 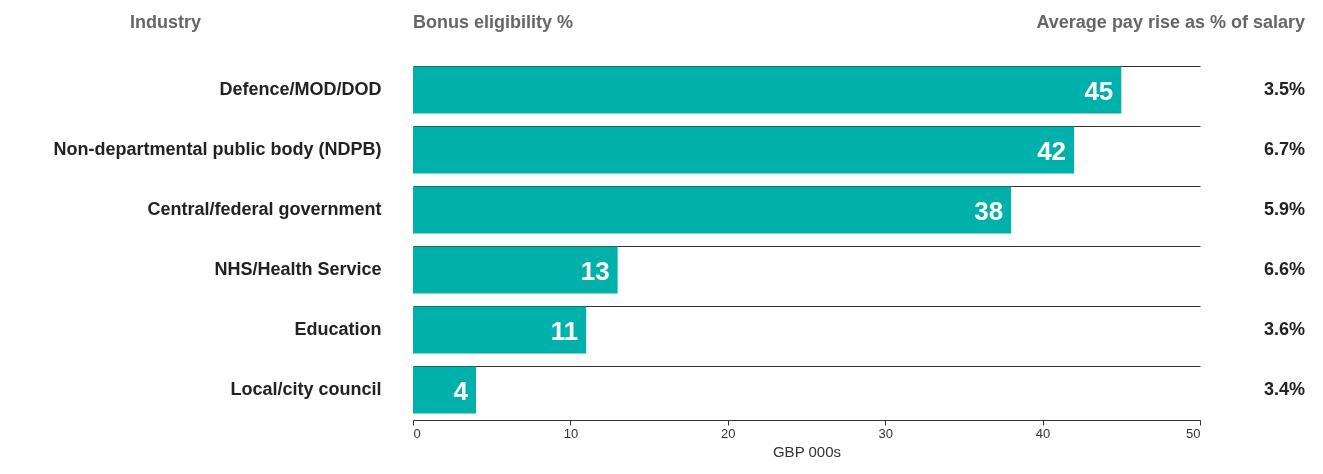 What do you see at coordinates (300, 89) in the screenshot?
I see `y-tick-label: Defence/MOD/DOD` at bounding box center [300, 89].